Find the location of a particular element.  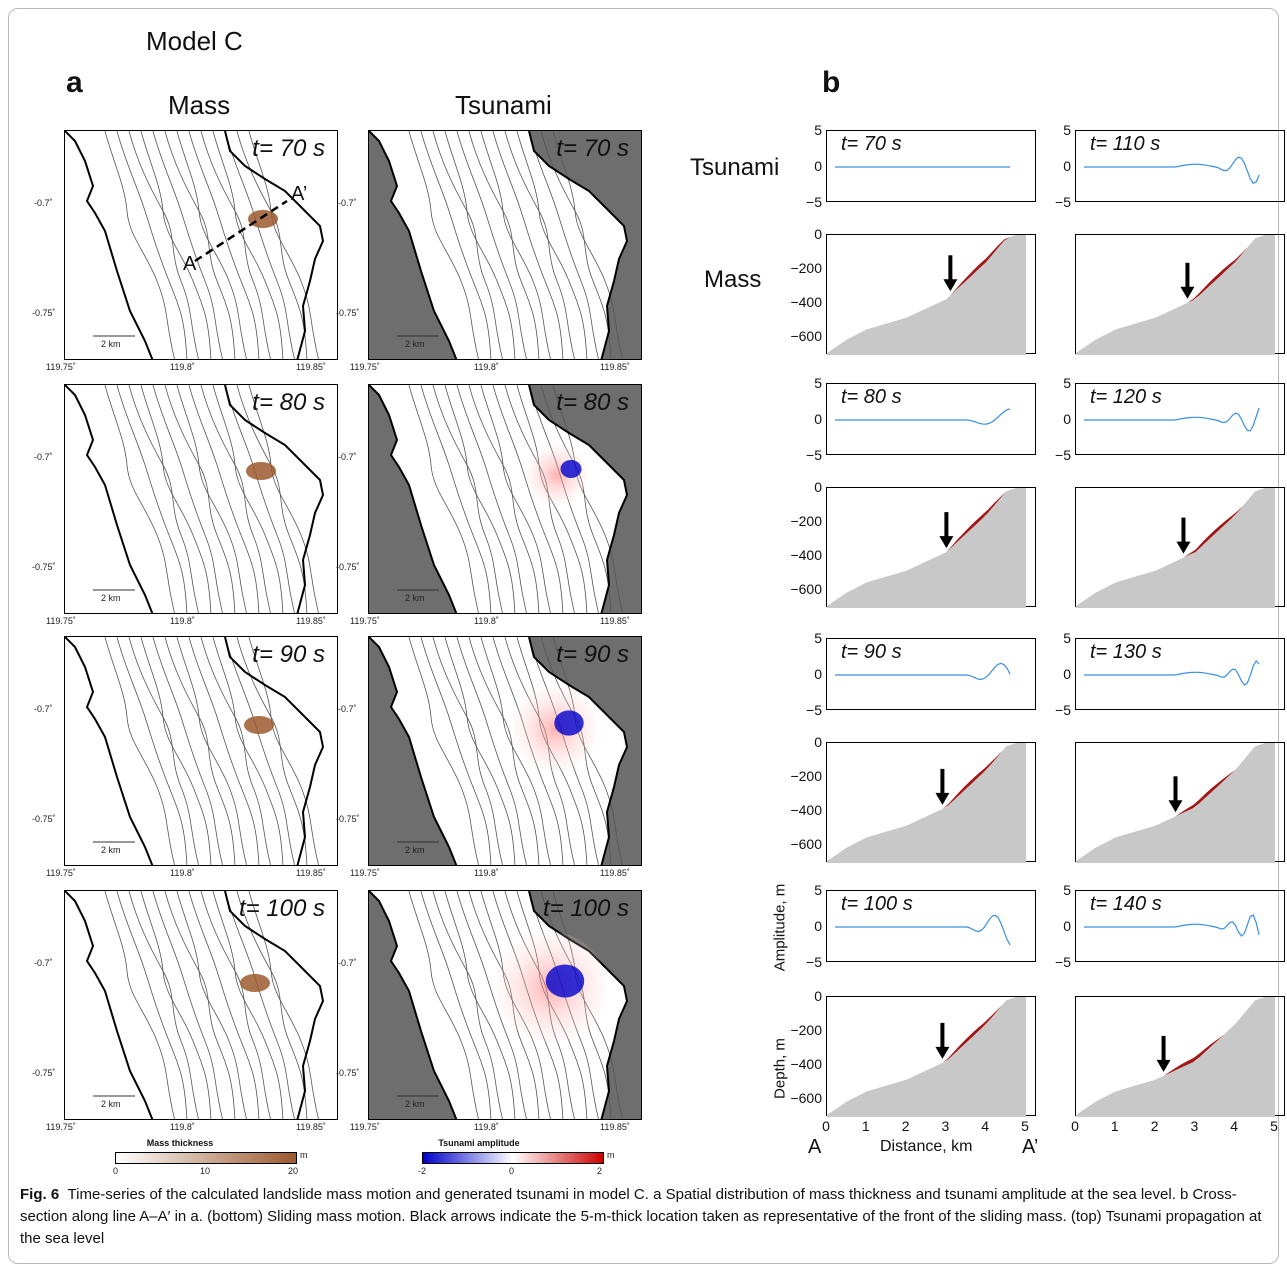

mass-map: 2 km t= 90 s is located at coordinates (201, 751).